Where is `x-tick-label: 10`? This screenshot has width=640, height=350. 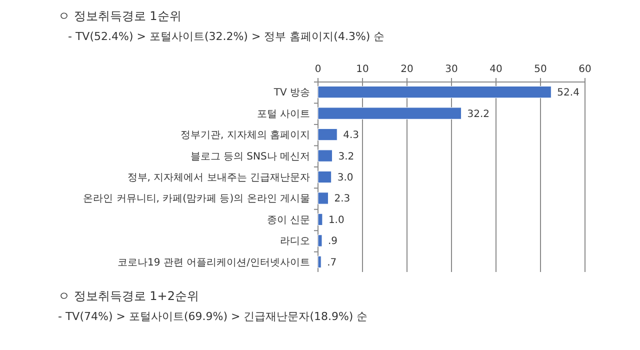 x-tick-label: 10 is located at coordinates (362, 69).